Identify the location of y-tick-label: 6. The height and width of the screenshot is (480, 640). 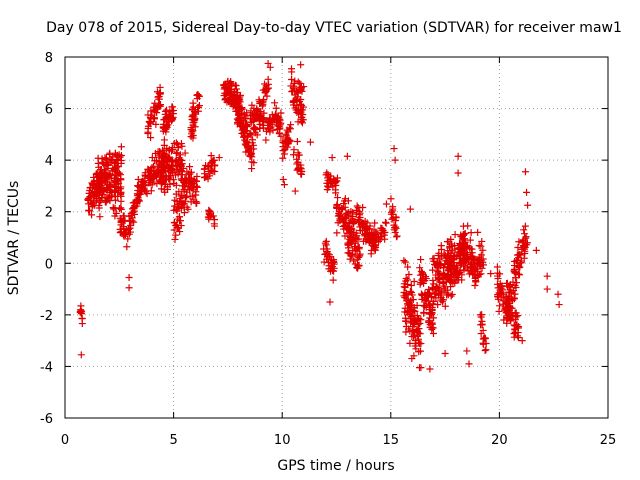
(49, 110).